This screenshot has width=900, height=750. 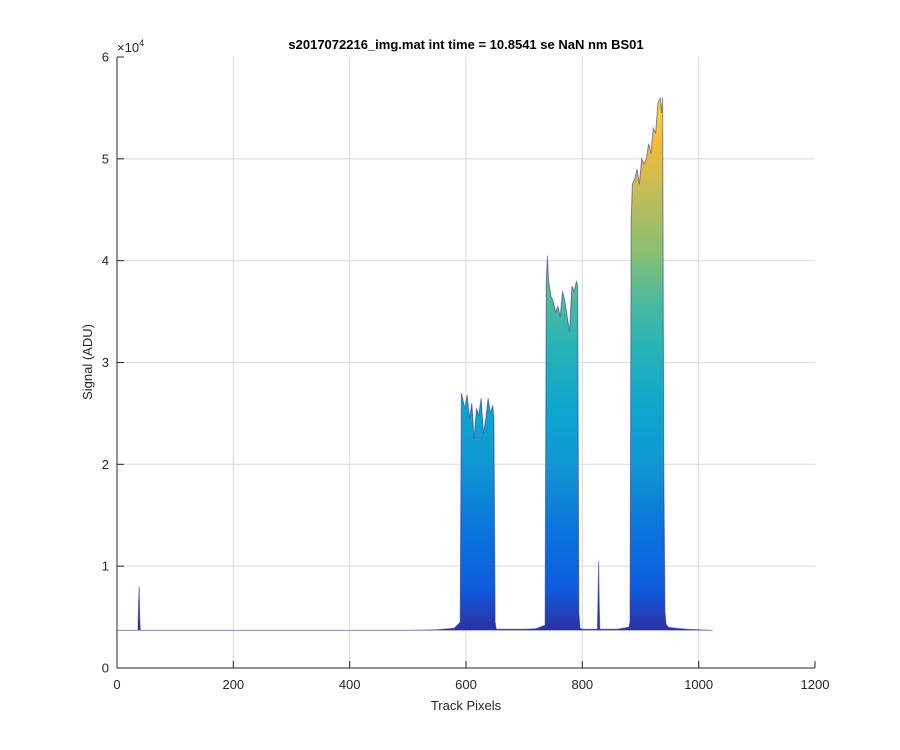 I want to click on y-tick-label: 4, so click(x=105, y=260).